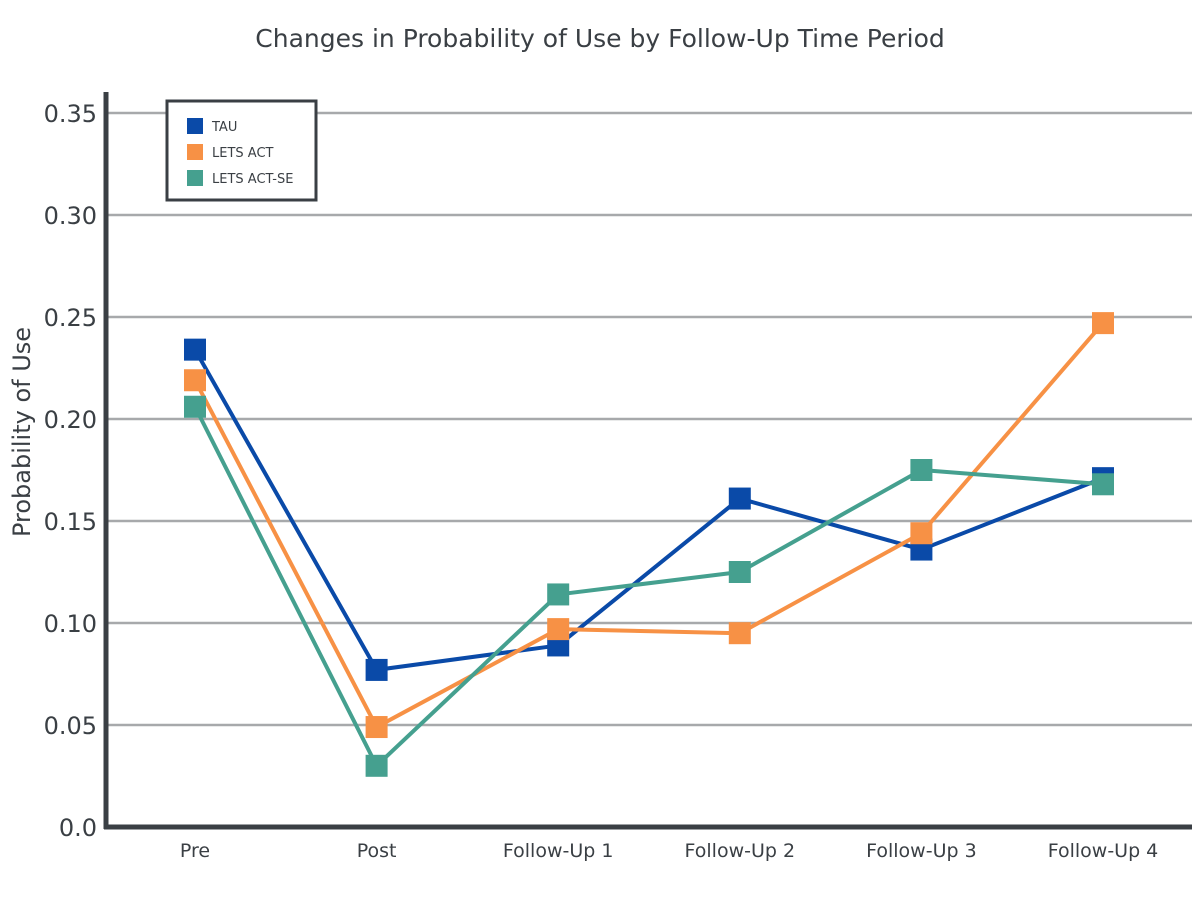  Describe the element at coordinates (70, 114) in the screenshot. I see `y-tick-label: 0.35` at that location.